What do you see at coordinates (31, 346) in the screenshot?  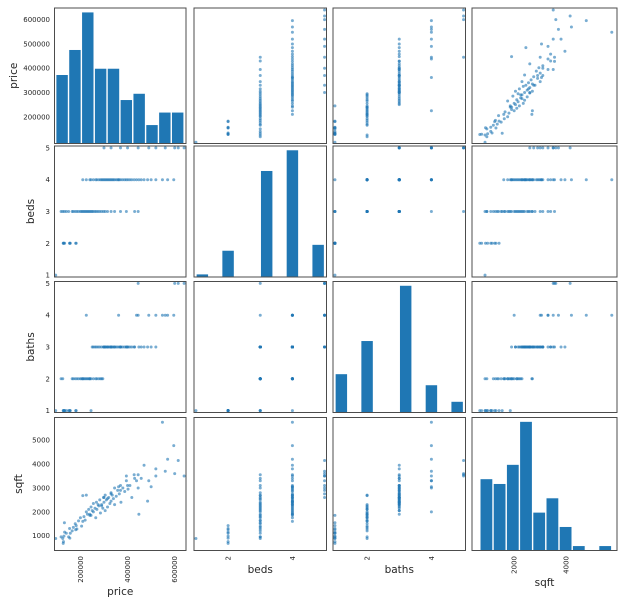 I see `y-axis-label: baths` at bounding box center [31, 346].